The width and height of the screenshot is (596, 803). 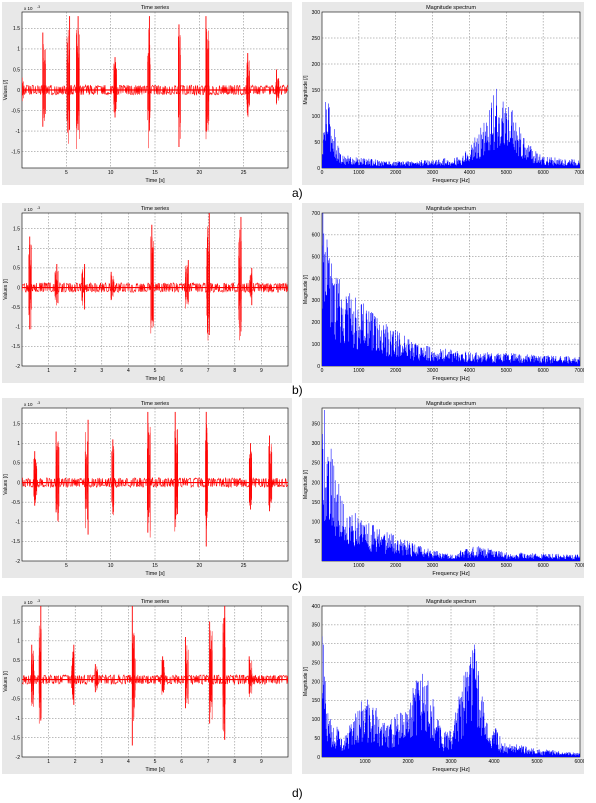 I want to click on time-y-tick-label: -0.5, so click(x=15, y=308).